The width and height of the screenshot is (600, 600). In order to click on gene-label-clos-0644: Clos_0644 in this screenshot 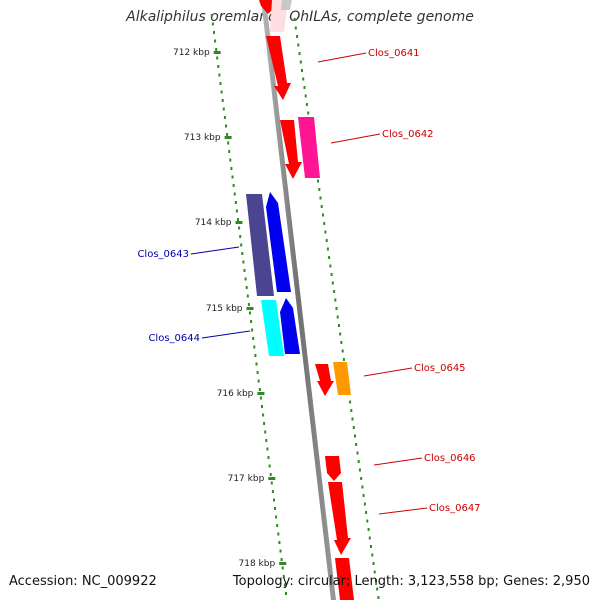, I will do `click(174, 338)`.